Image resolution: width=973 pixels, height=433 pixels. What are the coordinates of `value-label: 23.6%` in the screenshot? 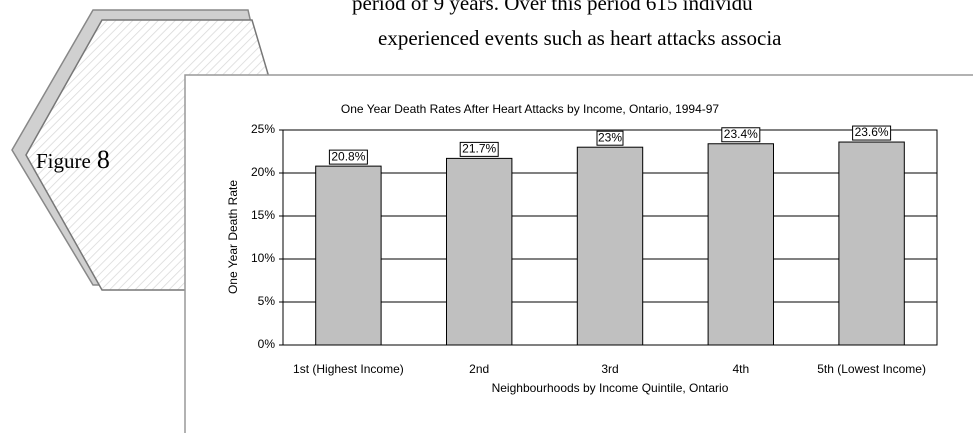 It's located at (872, 132).